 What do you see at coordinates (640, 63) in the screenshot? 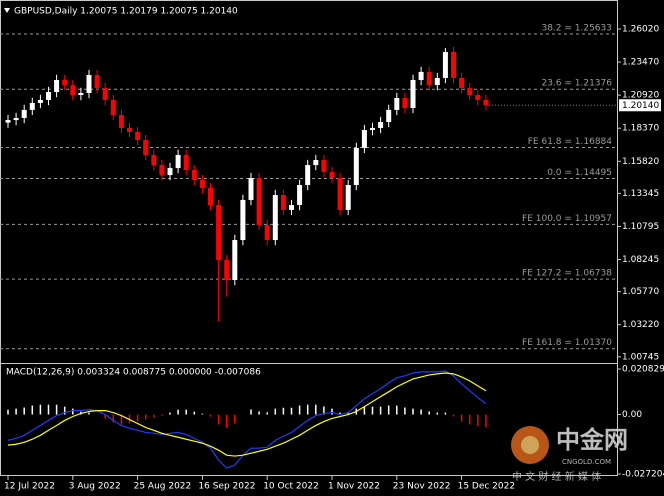
I see `y-tick-label: 1.23470` at bounding box center [640, 63].